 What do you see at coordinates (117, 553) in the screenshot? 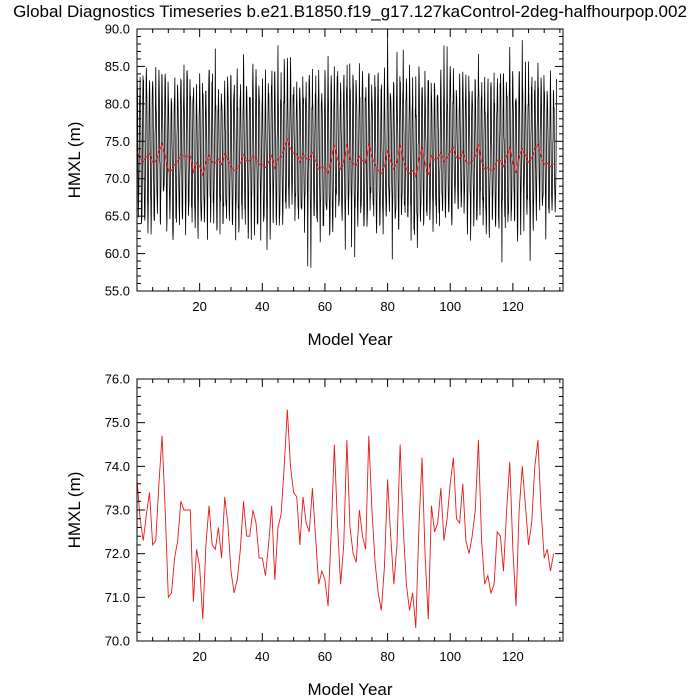
I see `y-tick-label: 72.0` at bounding box center [117, 553].